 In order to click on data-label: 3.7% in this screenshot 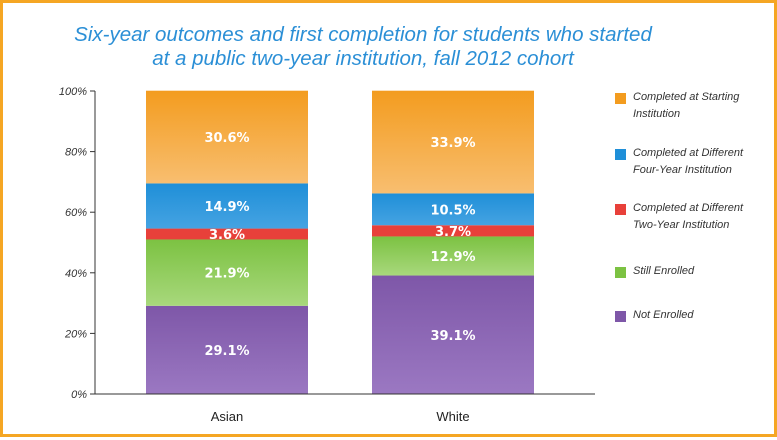, I will do `click(453, 232)`.